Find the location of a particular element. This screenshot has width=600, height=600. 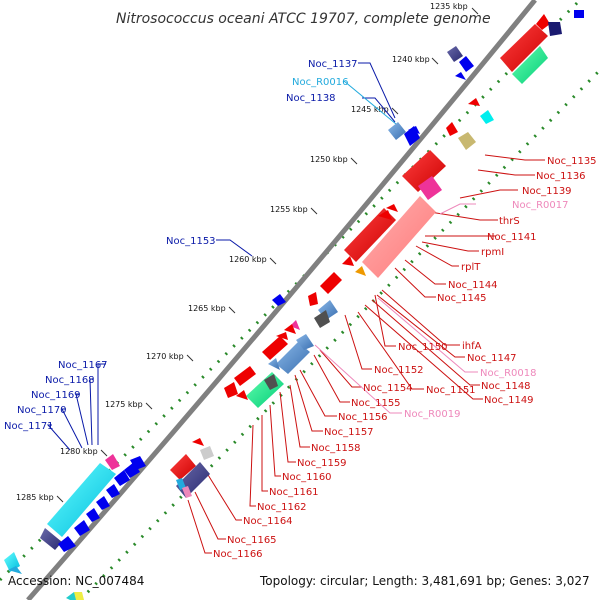

gene-label: Noc_1144 is located at coordinates (473, 285).